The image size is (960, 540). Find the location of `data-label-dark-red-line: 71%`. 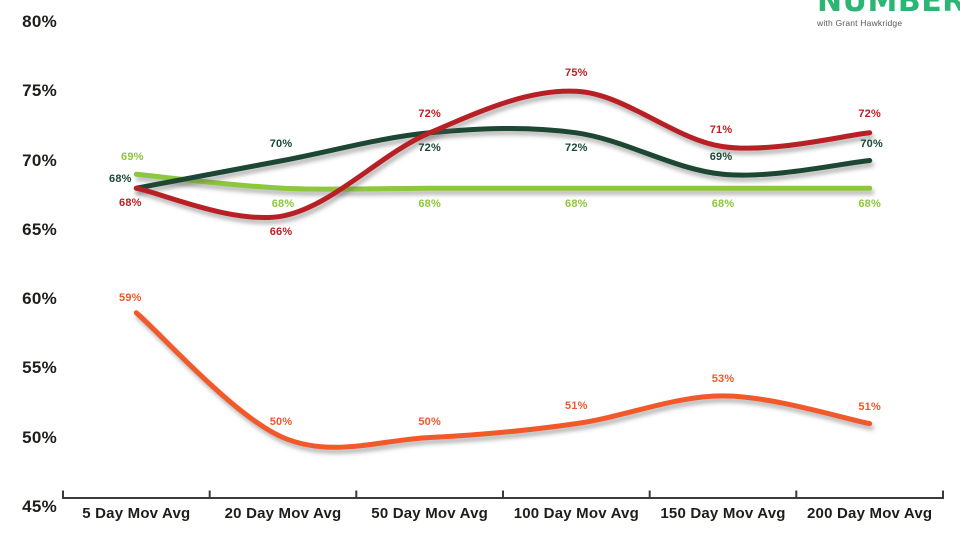

data-label-dark-red-line: 71% is located at coordinates (721, 129).